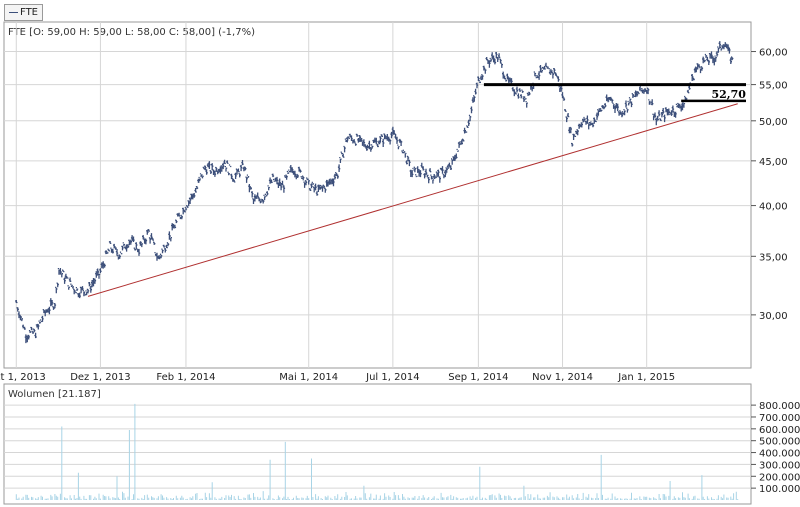  What do you see at coordinates (779, 406) in the screenshot?
I see `volume-y-tick-label: 800.000` at bounding box center [779, 406].